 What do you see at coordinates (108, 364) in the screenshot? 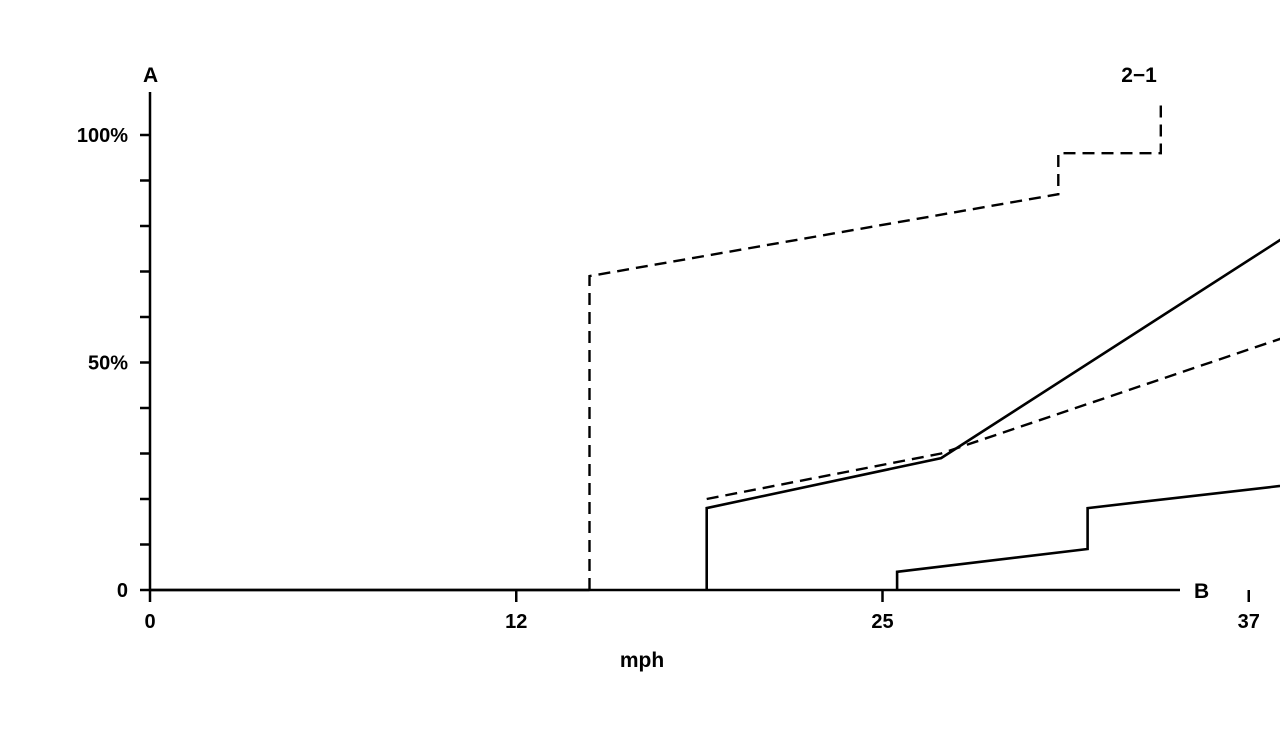
I see `y-tick-label: 50%` at bounding box center [108, 364].